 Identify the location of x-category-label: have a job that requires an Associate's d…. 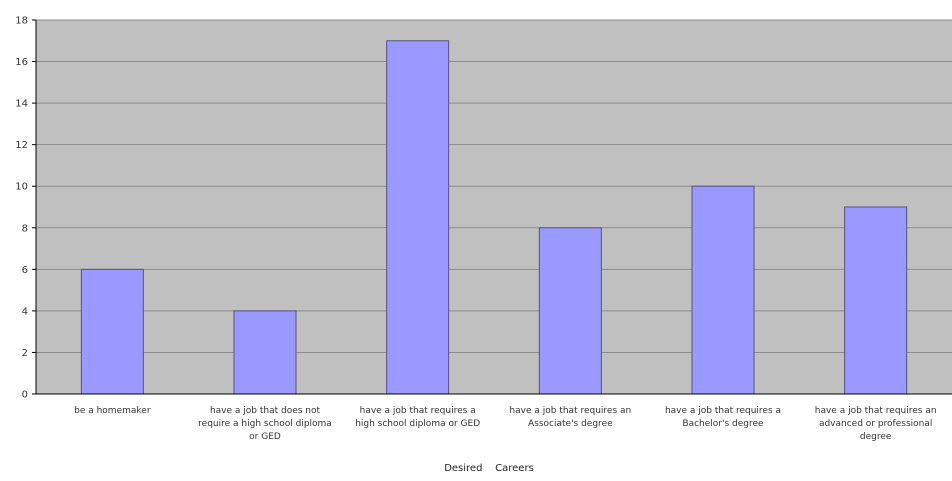
(570, 417).